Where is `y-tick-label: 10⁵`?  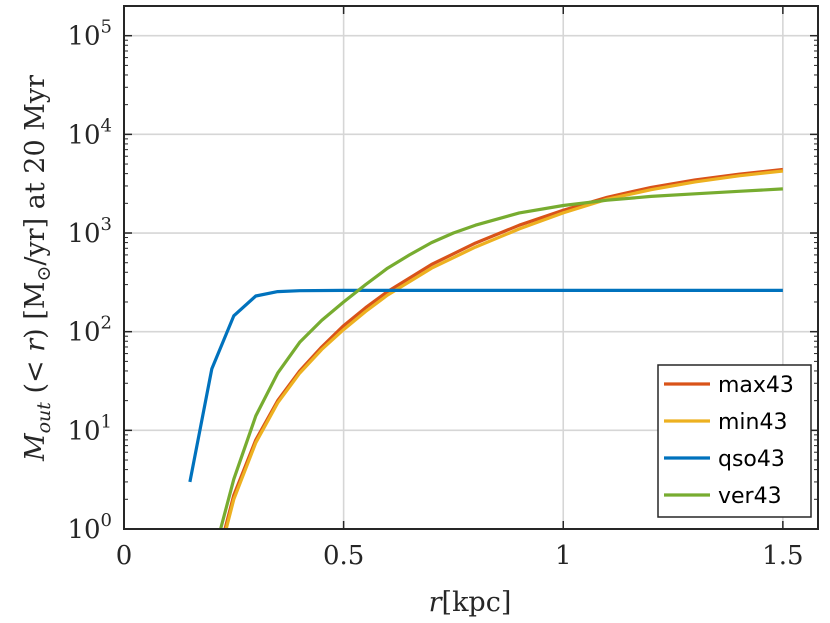 y-tick-label: 10⁵ is located at coordinates (89, 34).